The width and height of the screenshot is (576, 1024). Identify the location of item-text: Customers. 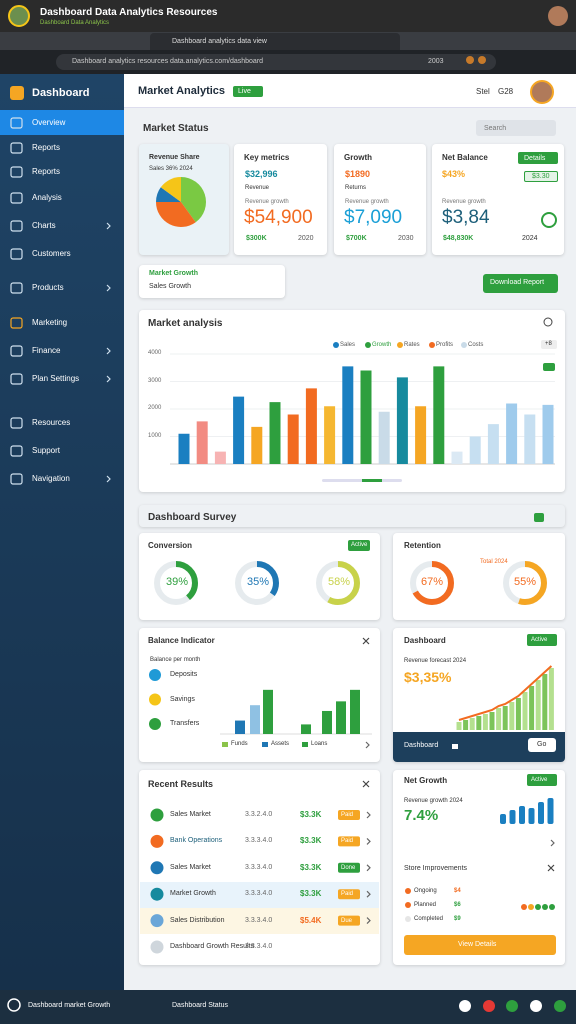
(51, 253).